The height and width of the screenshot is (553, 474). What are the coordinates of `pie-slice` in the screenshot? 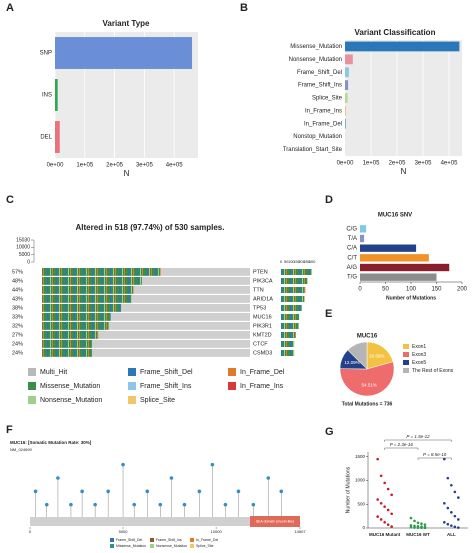 It's located at (380, 355).